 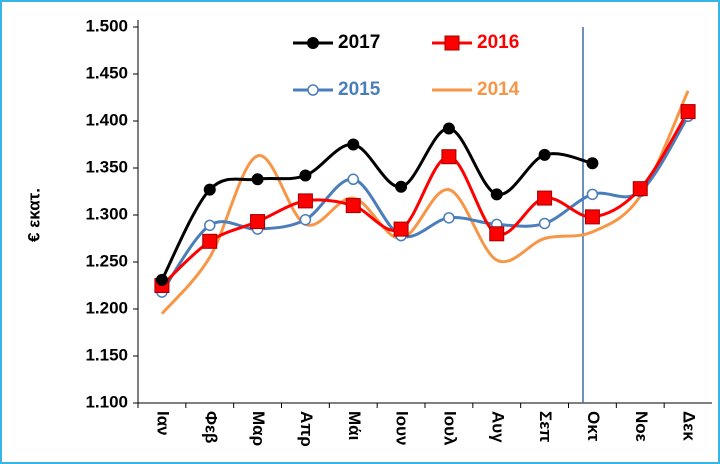 What do you see at coordinates (497, 427) in the screenshot?
I see `x-tick-label: Αυγ` at bounding box center [497, 427].